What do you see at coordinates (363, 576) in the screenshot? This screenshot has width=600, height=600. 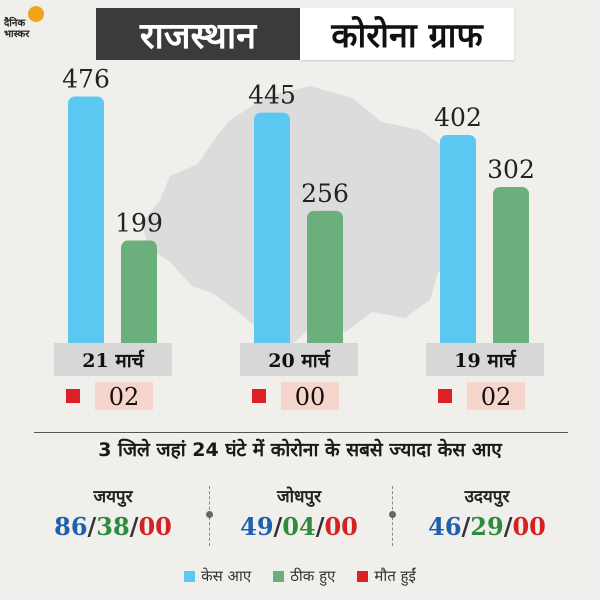 I see `legend-swatch-deaths` at bounding box center [363, 576].